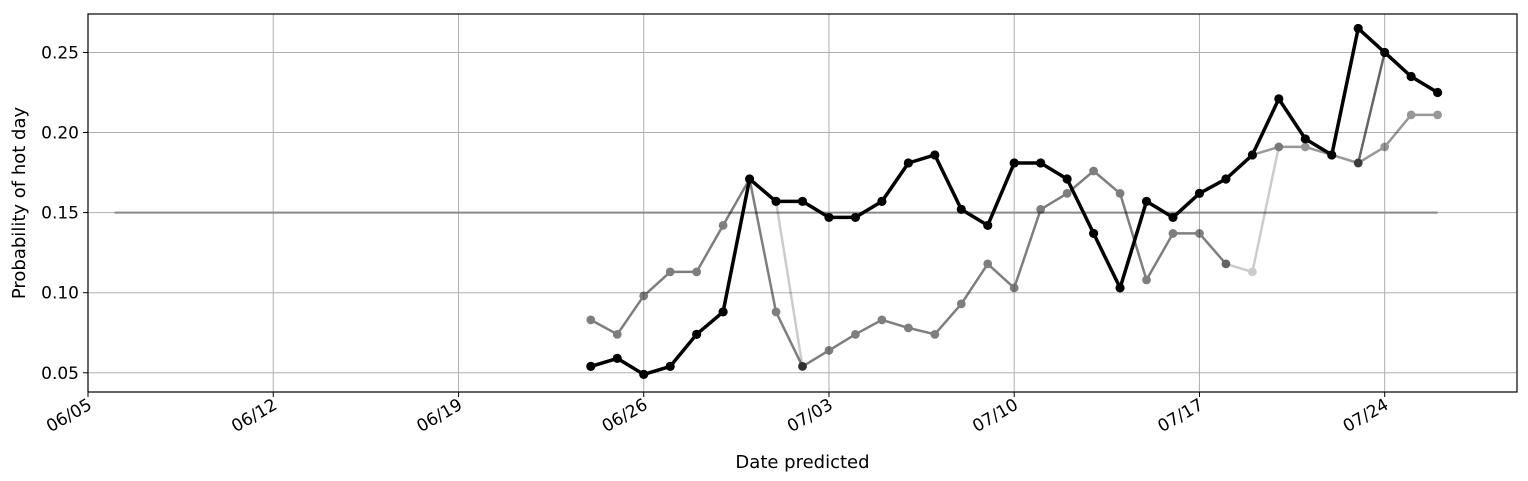 The width and height of the screenshot is (1528, 481). I want to click on x-tick-label: 06/26, so click(625, 416).